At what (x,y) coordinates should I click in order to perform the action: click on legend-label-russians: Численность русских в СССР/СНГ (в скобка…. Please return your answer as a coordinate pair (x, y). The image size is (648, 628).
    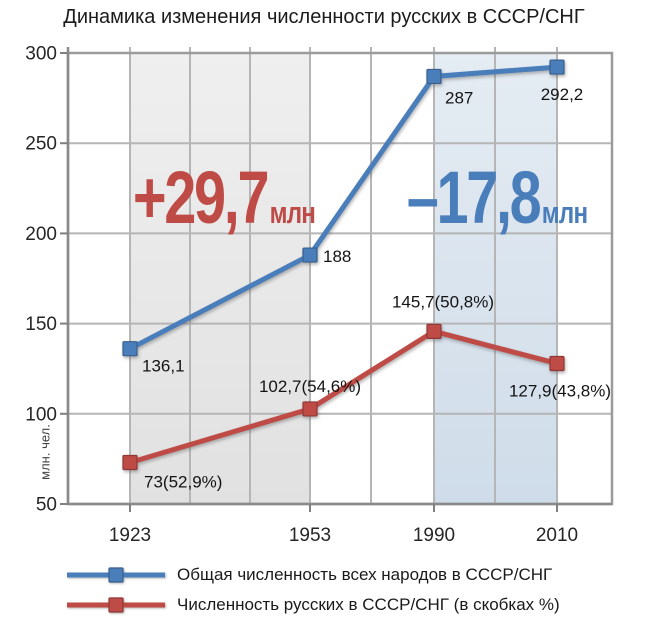
    Looking at the image, I should click on (368, 604).